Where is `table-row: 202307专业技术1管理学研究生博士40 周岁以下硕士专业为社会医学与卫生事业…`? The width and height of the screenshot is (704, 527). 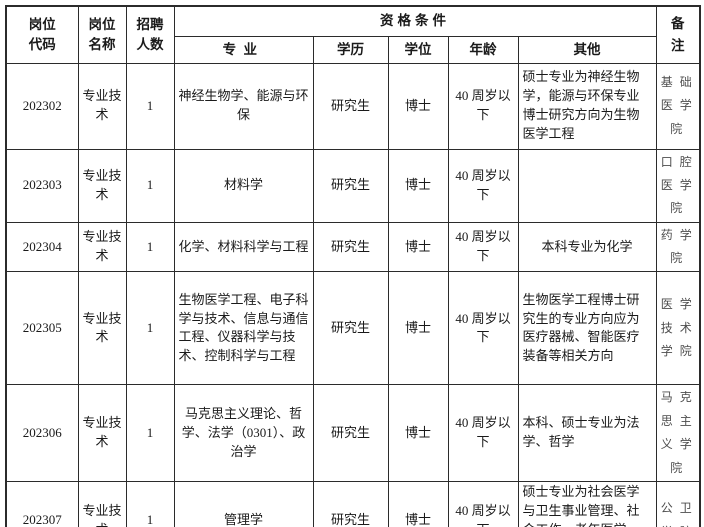
table-row: 202307专业技术1管理学研究生博士40 周岁以下硕士专业为社会医学与卫生事业… is located at coordinates (353, 504).